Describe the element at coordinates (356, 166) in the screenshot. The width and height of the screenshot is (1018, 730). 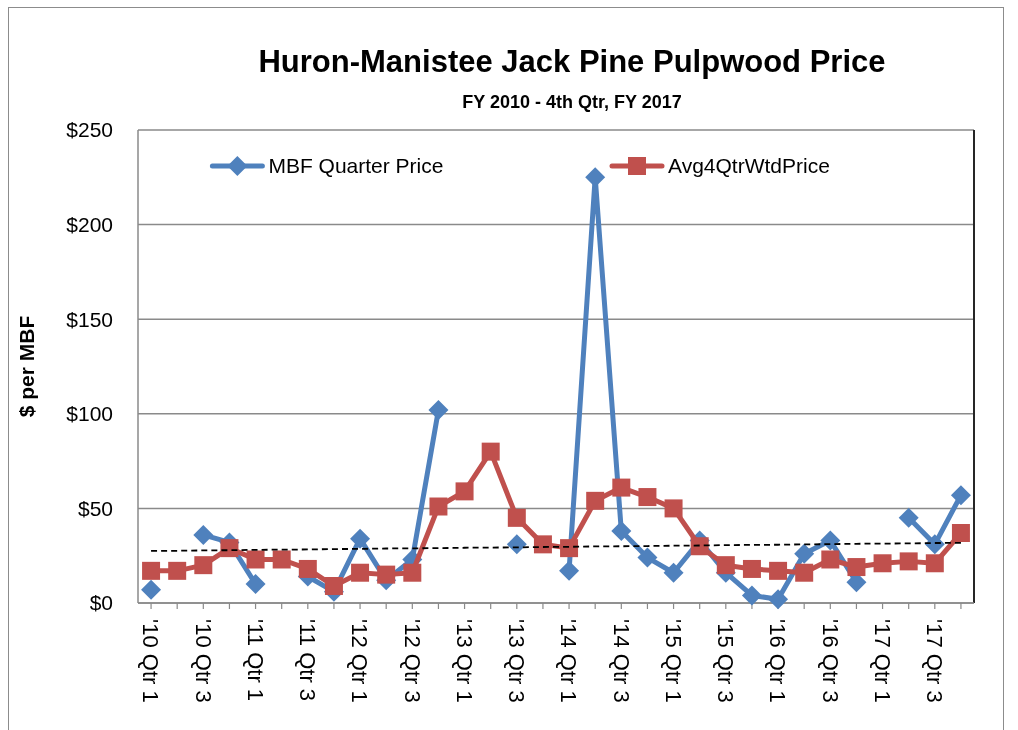
I see `legend-label: MBF Quarter Price` at that location.